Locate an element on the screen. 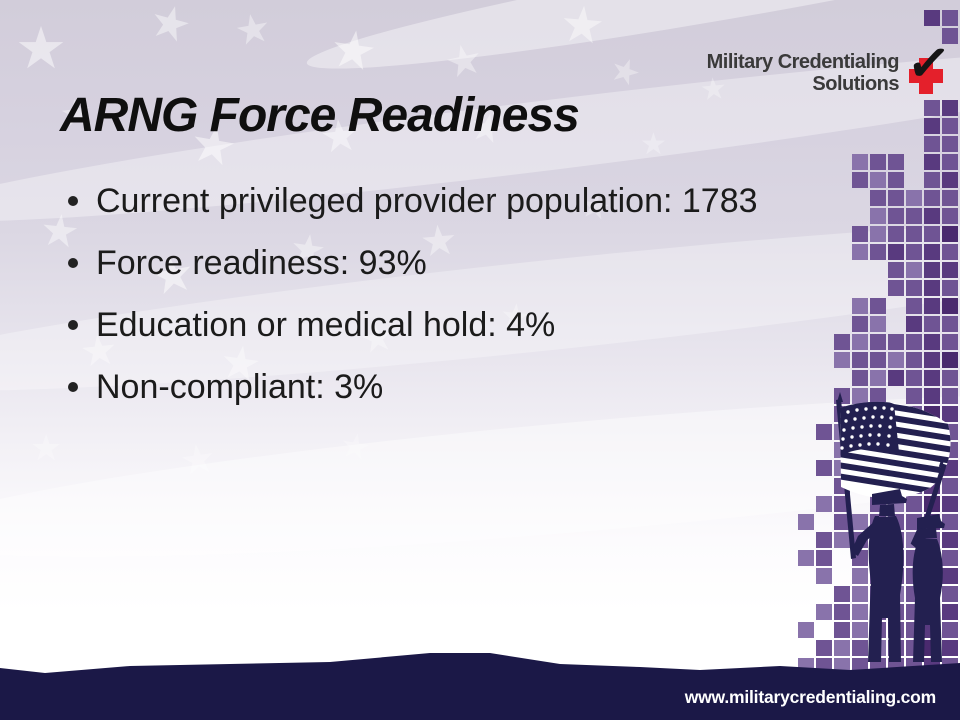  bullet-item: Non-compliant: 3% is located at coordinates (475, 387).